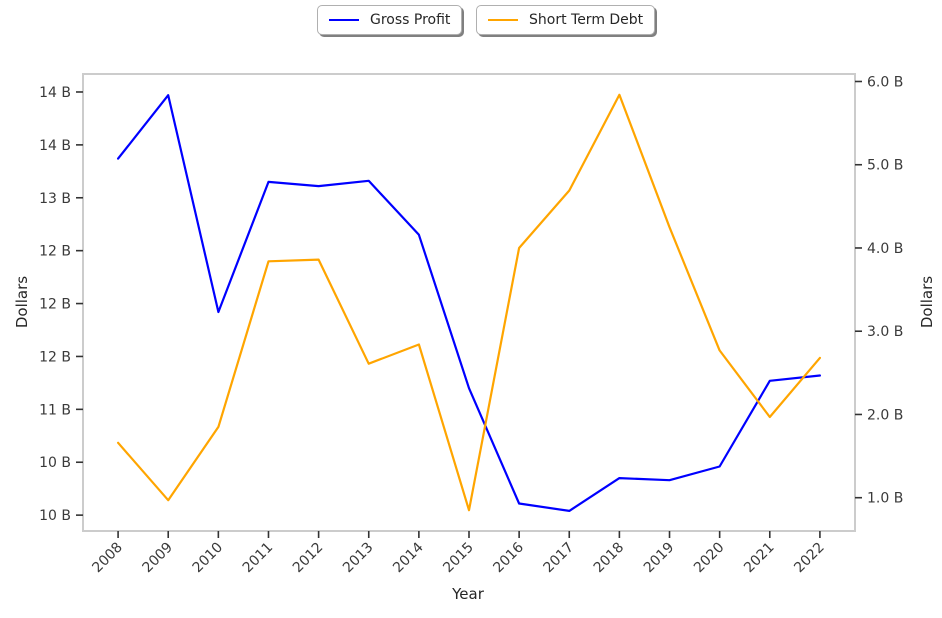 The height and width of the screenshot is (618, 942). What do you see at coordinates (885, 332) in the screenshot?
I see `right-tick-label: 3.0 B` at bounding box center [885, 332].